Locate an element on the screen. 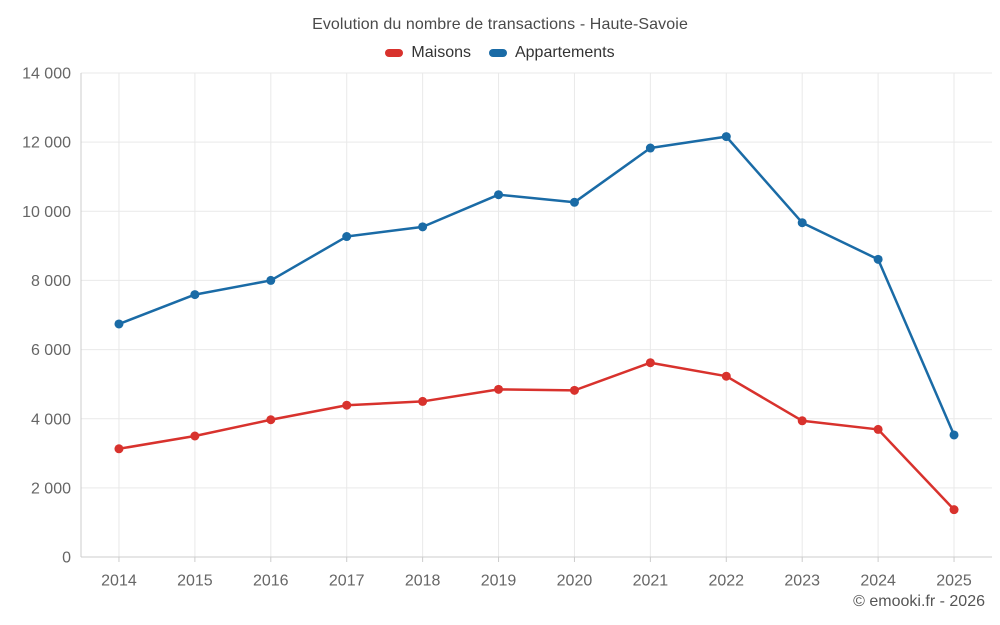 The height and width of the screenshot is (625, 1000). x-axis-label: 2021 is located at coordinates (651, 581).